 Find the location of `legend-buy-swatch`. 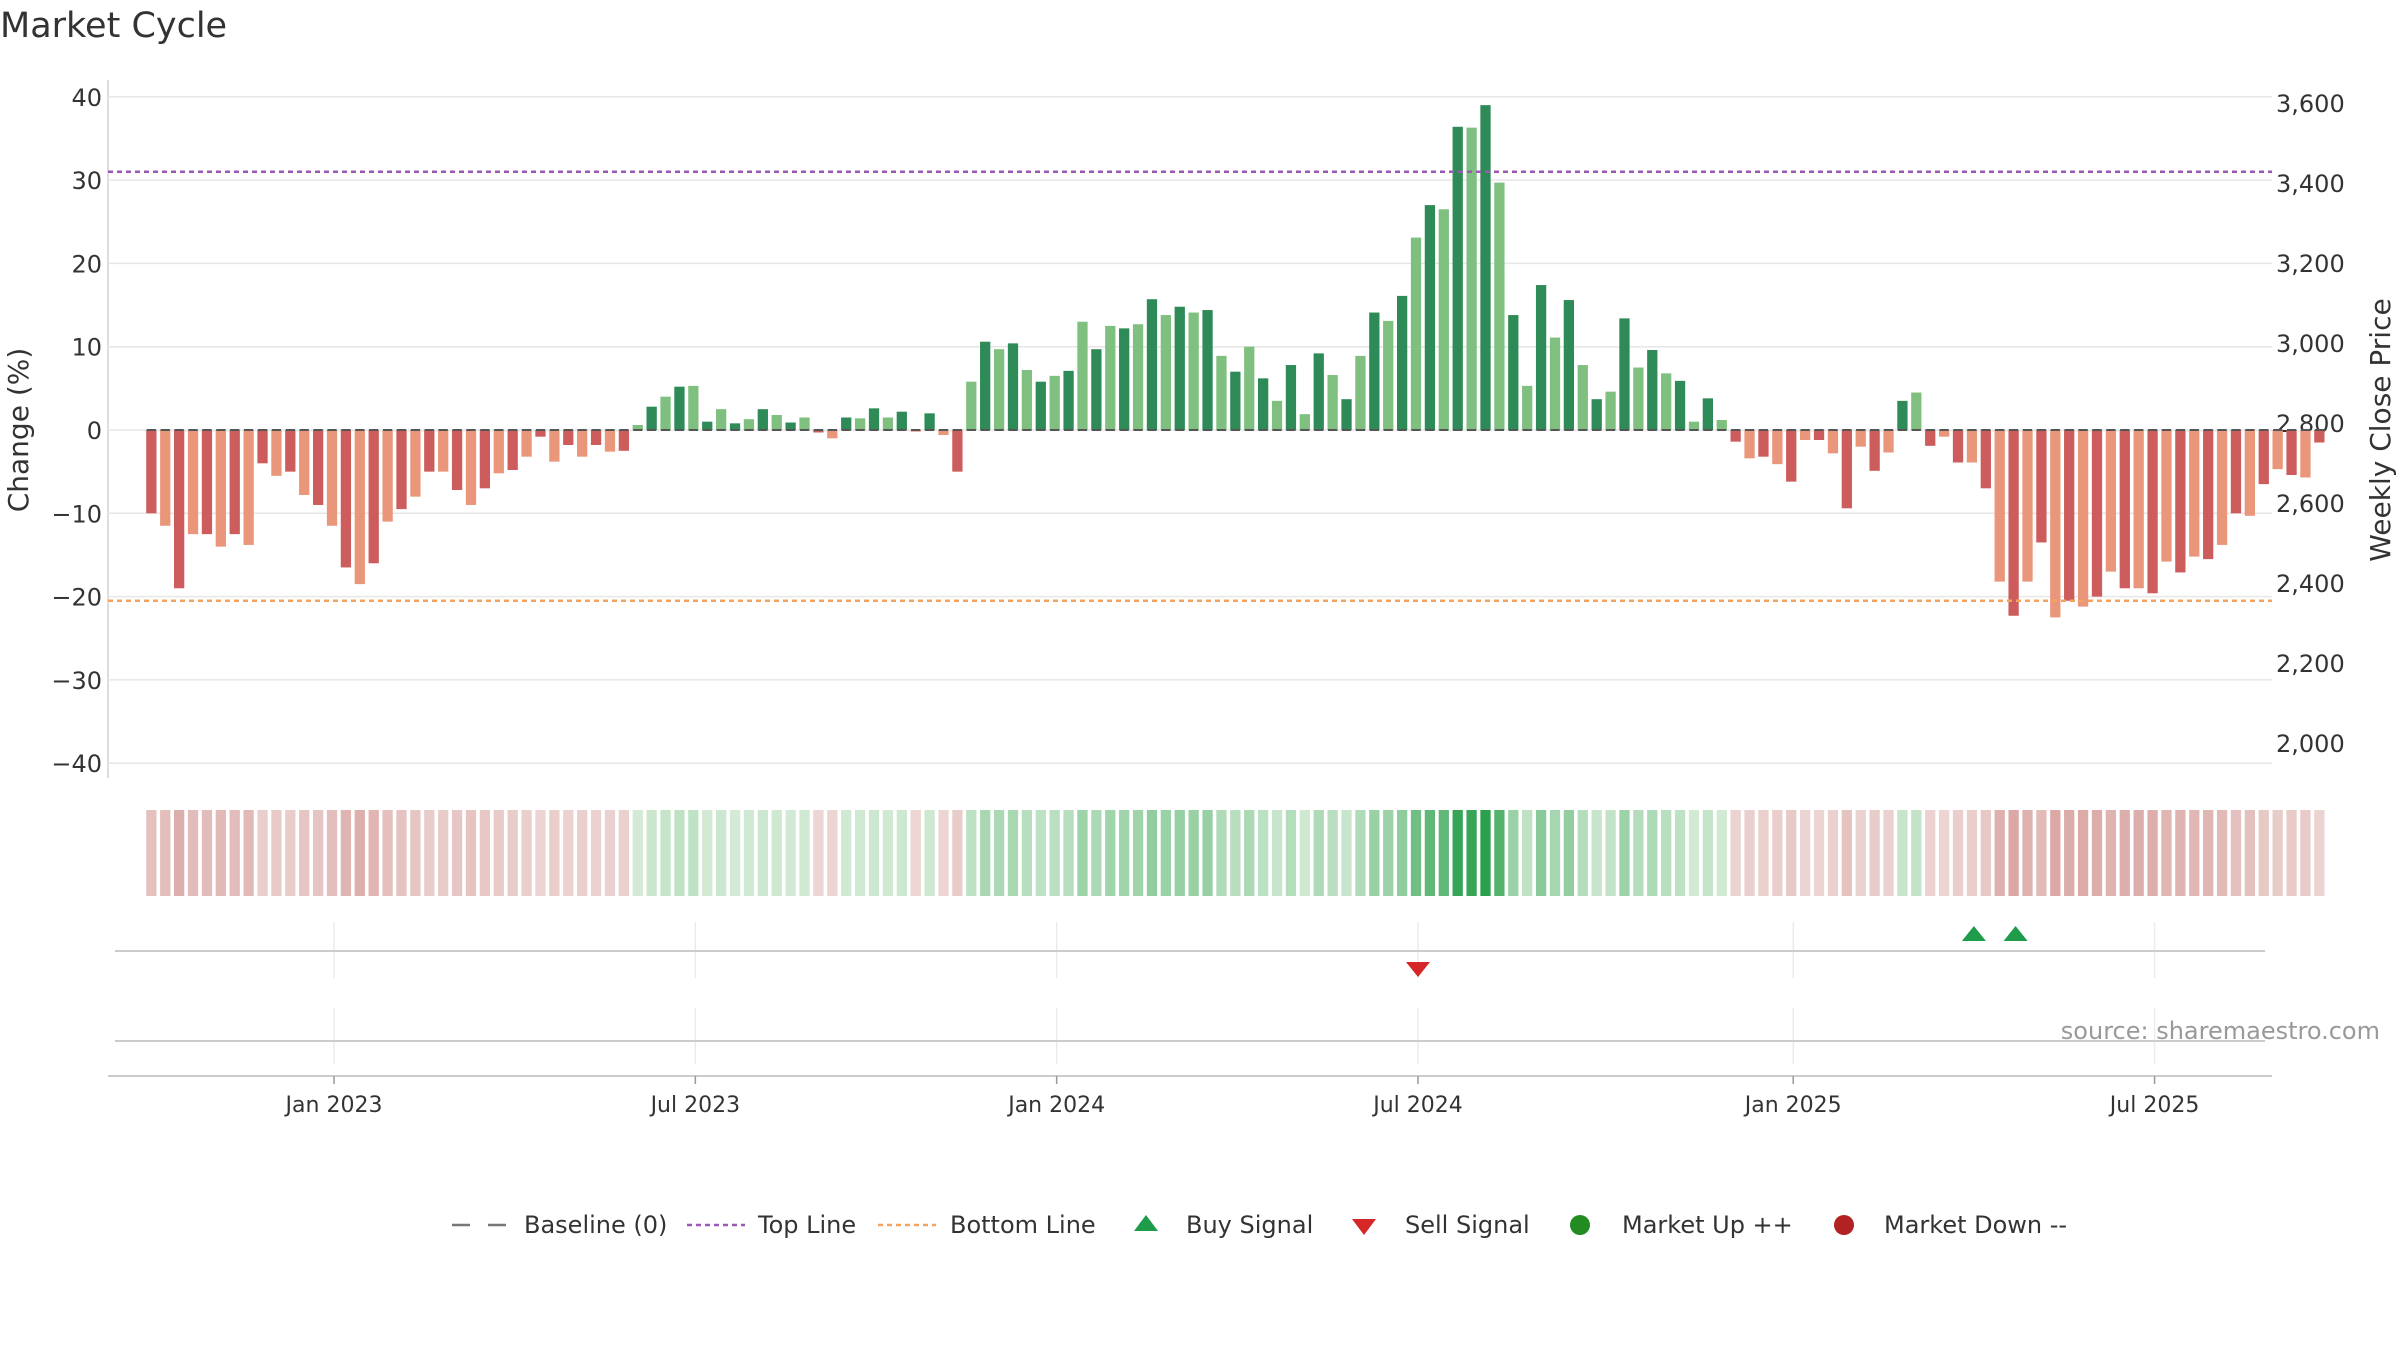

legend-buy-swatch is located at coordinates (1146, 1223).